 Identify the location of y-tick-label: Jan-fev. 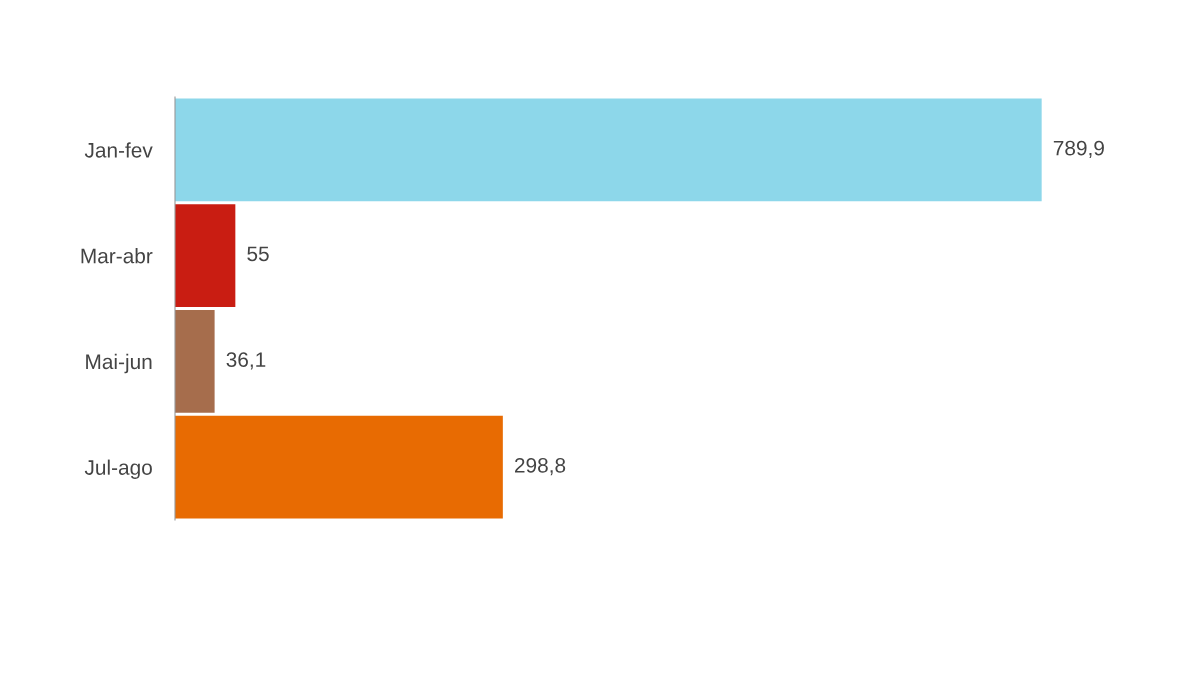
(118, 150).